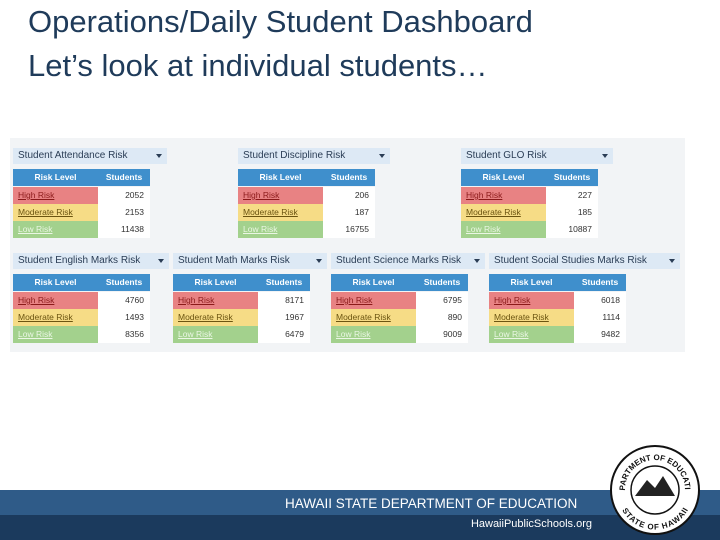  Describe the element at coordinates (600, 300) in the screenshot. I see `student-count: 6018` at that location.